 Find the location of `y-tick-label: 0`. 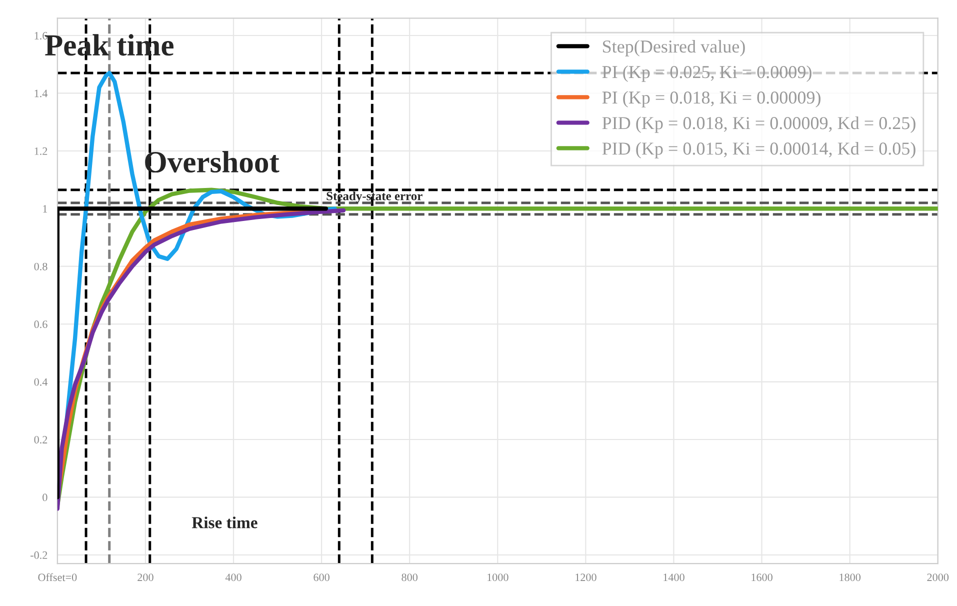

y-tick-label: 0 is located at coordinates (45, 498).